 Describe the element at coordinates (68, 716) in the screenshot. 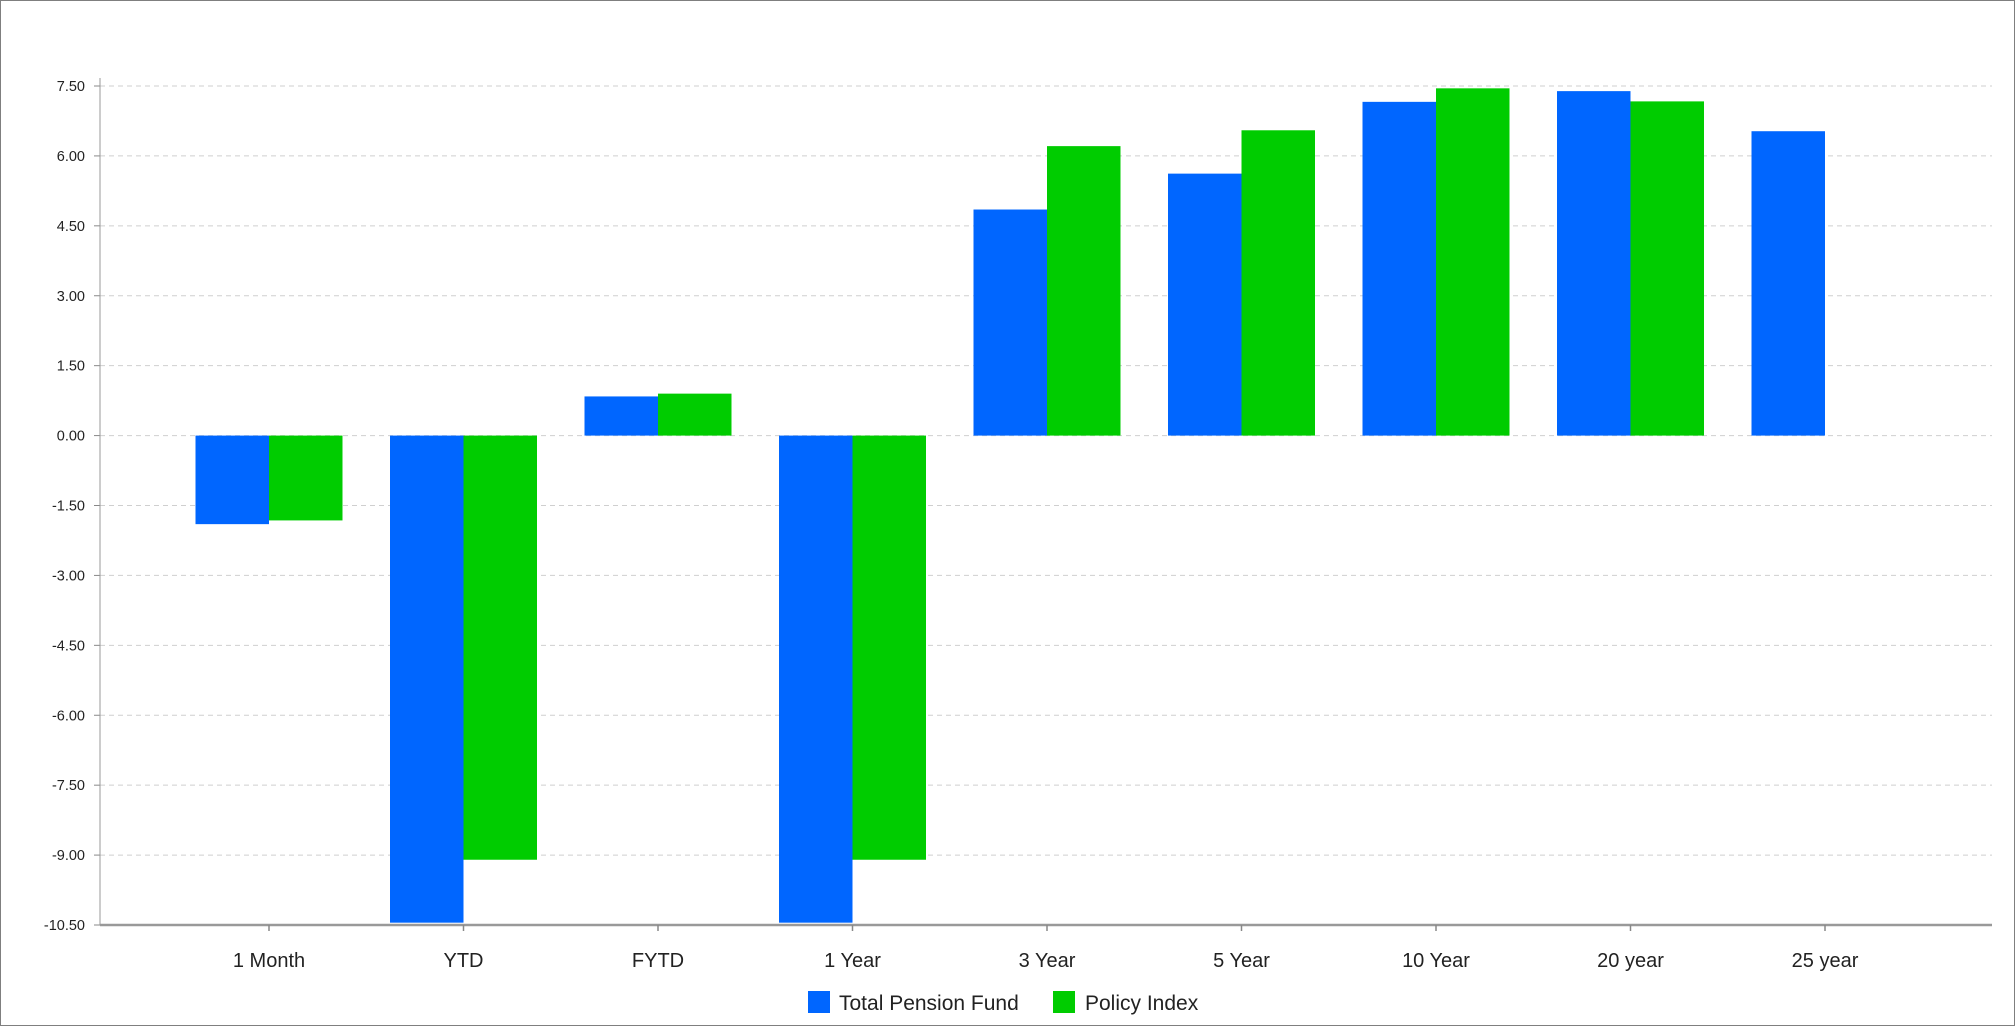

I see `y-tick-label: -6.00` at that location.